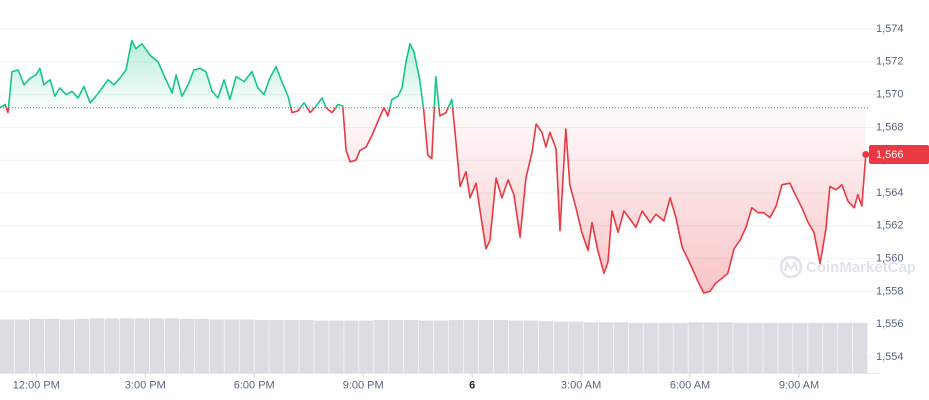  What do you see at coordinates (890, 193) in the screenshot?
I see `y-tick-label: 1,564` at bounding box center [890, 193].